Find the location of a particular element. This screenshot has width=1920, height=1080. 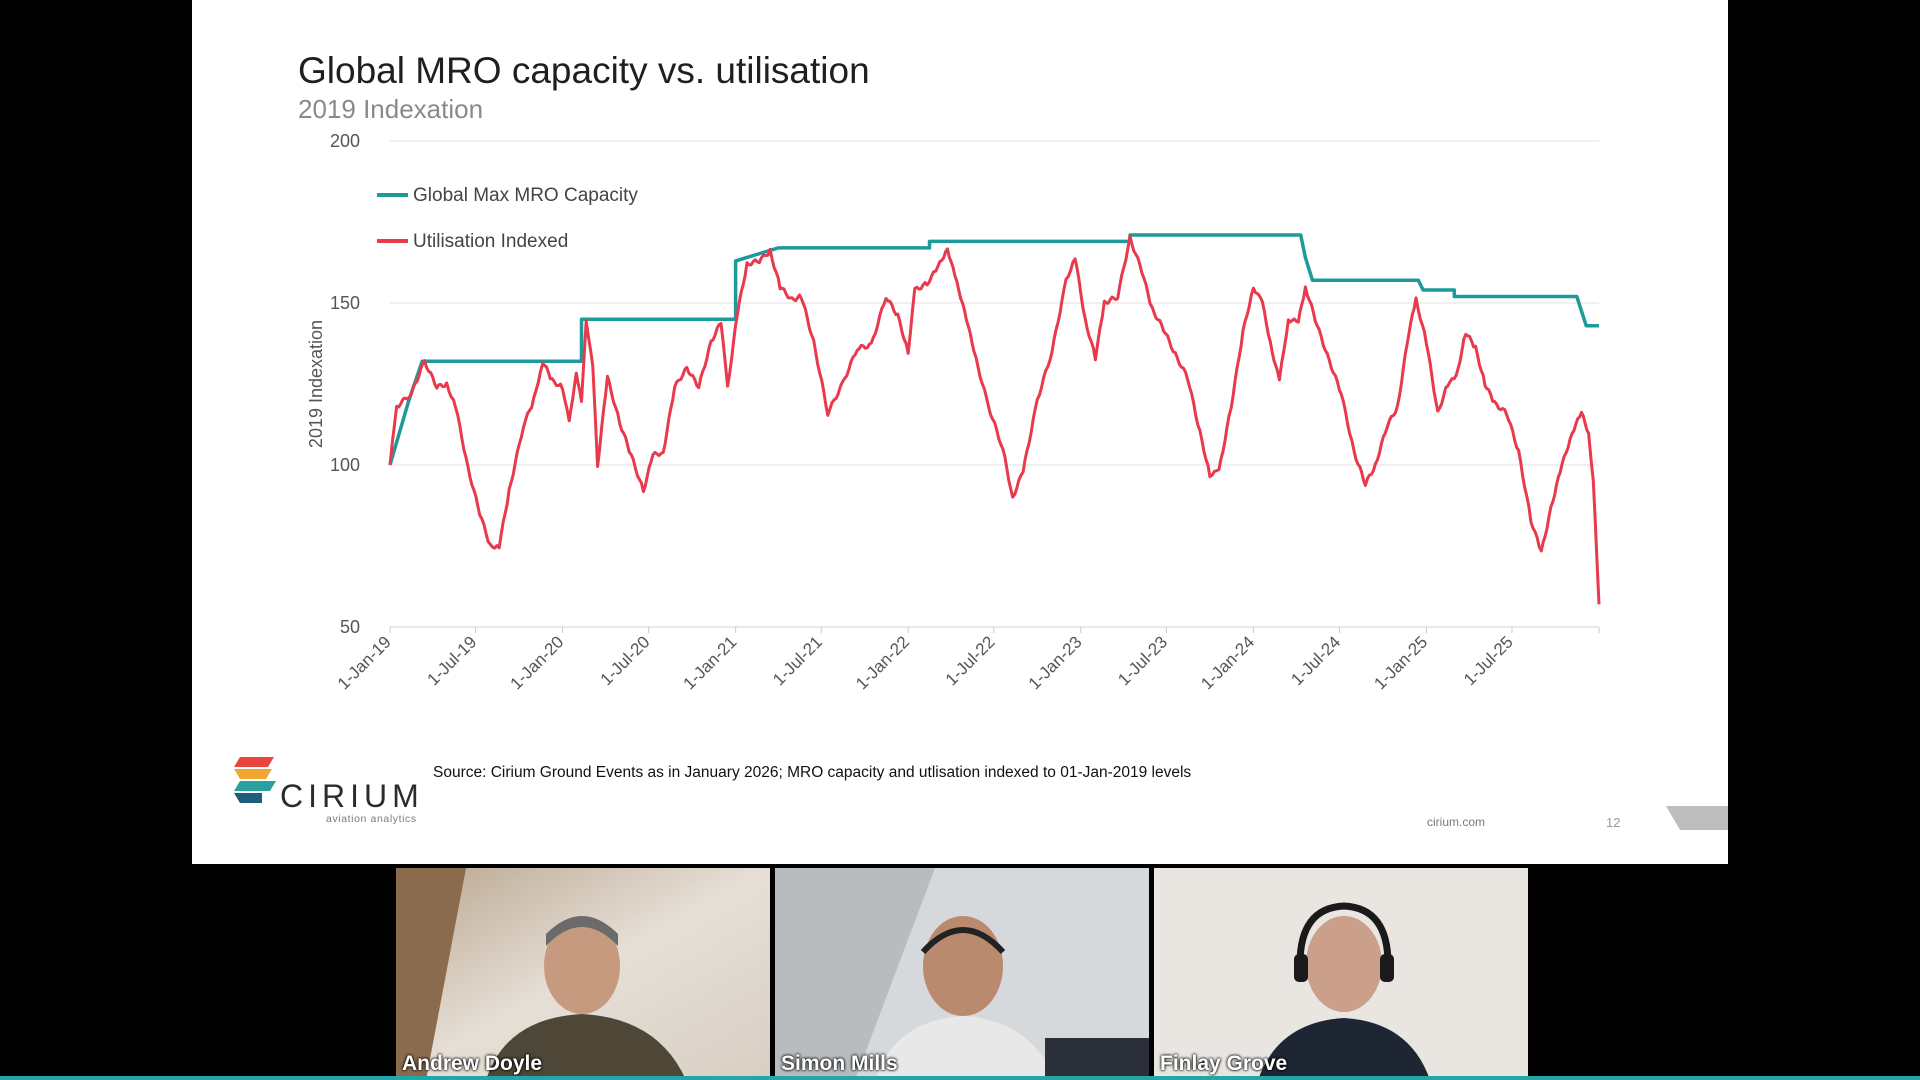

series-line is located at coordinates (993, 349).